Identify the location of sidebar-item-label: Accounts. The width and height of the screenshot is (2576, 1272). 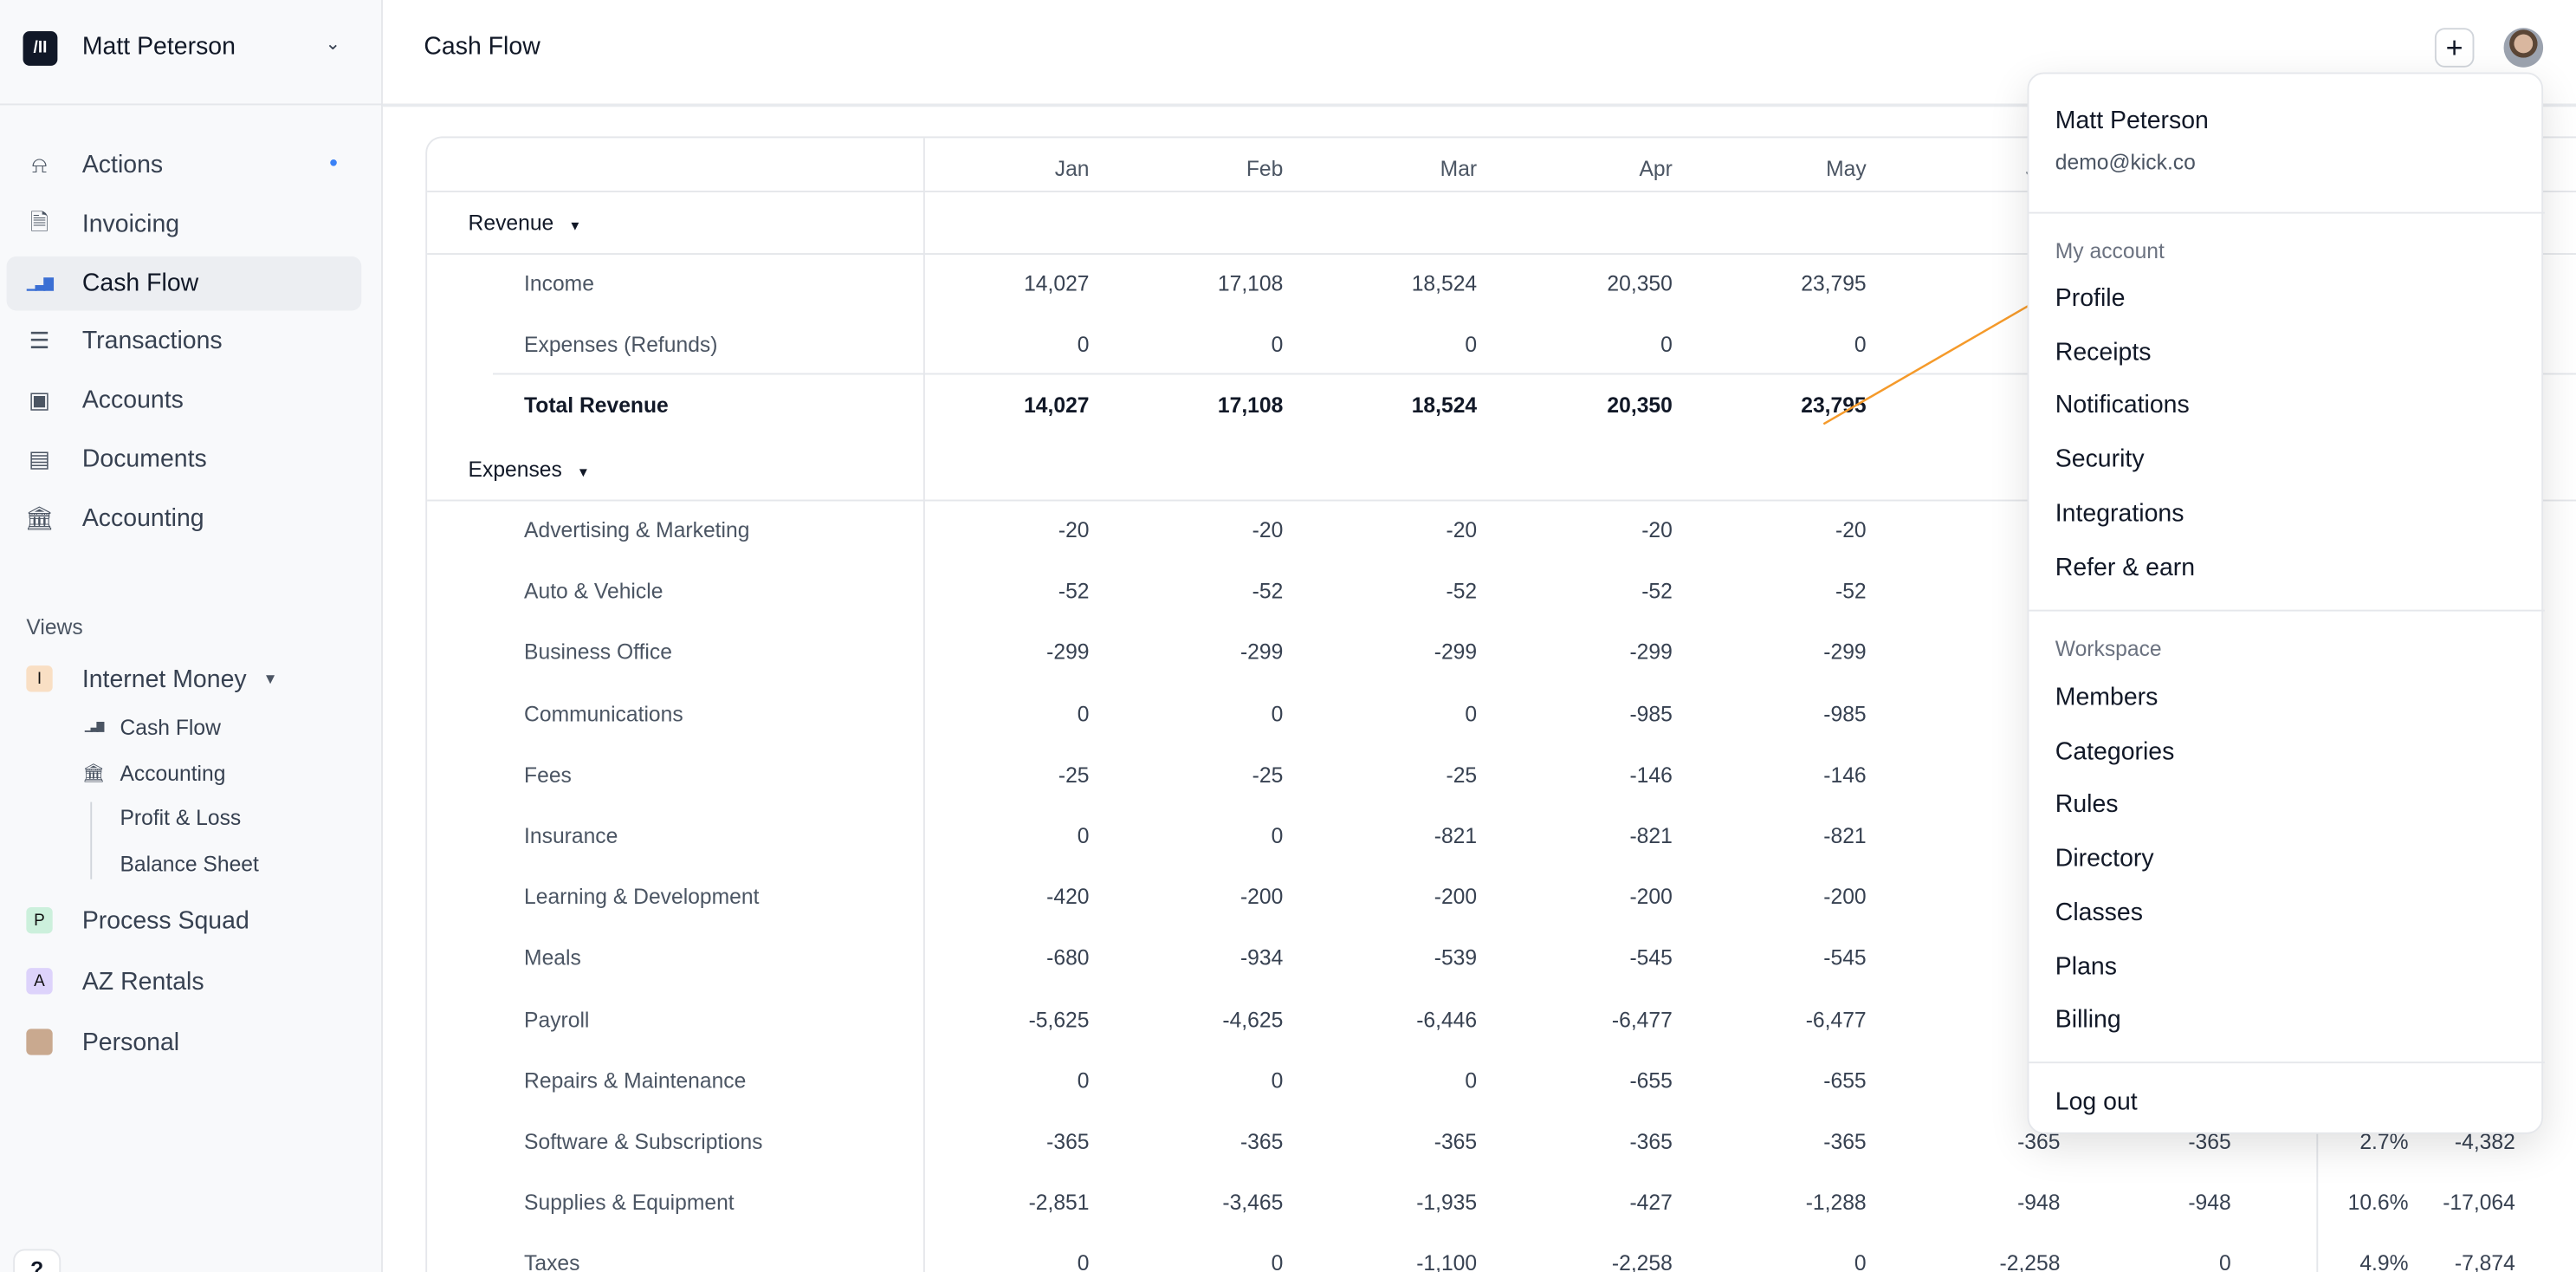
(132, 400).